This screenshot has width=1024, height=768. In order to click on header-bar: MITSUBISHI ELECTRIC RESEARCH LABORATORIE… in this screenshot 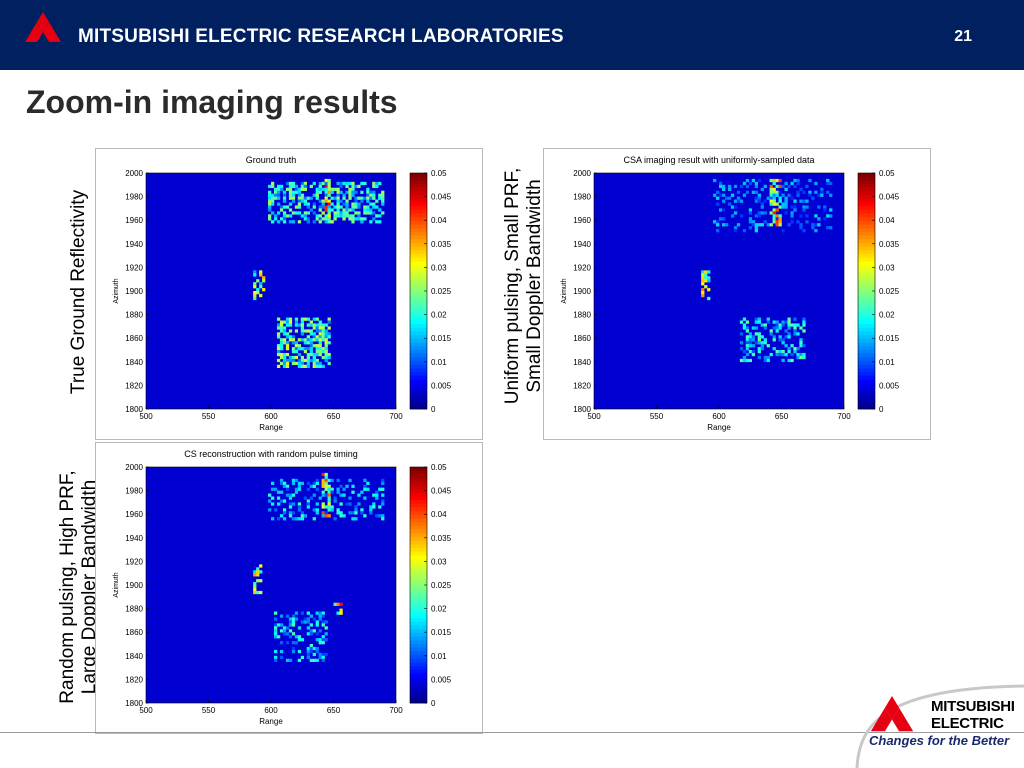, I will do `click(512, 35)`.